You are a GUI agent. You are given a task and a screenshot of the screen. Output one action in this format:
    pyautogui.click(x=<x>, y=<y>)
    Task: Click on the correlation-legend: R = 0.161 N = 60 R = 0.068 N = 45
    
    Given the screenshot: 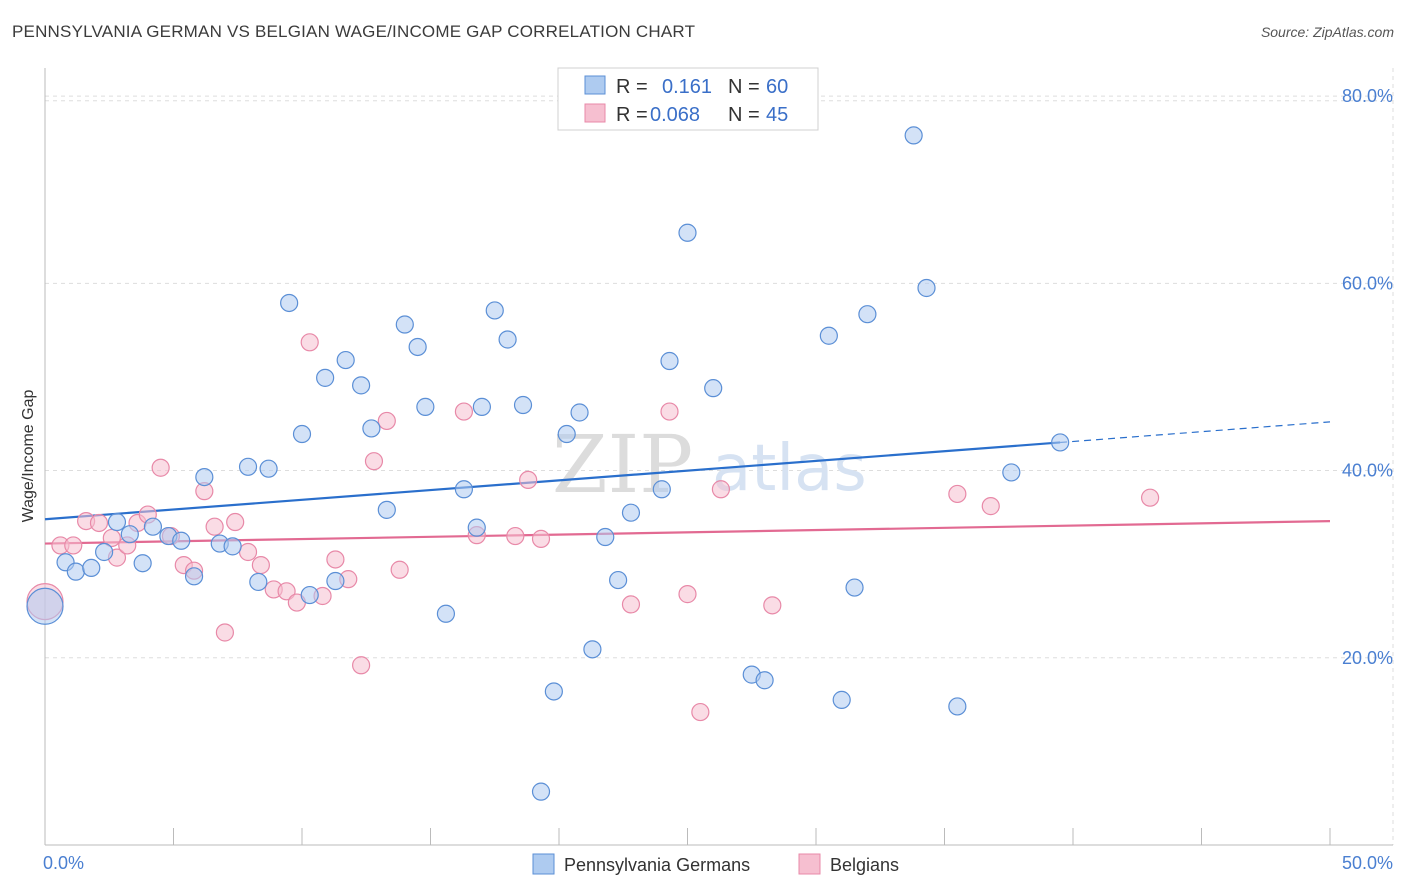 What is the action you would take?
    pyautogui.click(x=688, y=99)
    